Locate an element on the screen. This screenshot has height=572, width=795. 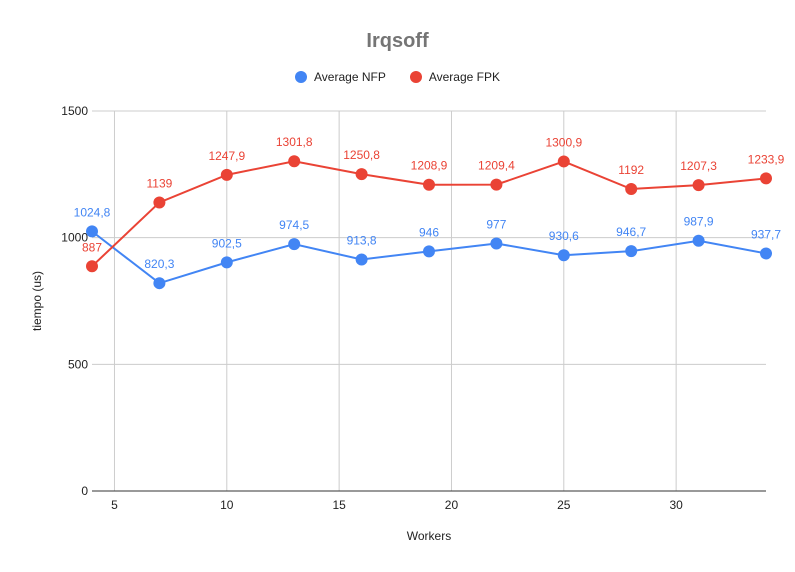
data-label-fpk: 1247,9 is located at coordinates (226, 156).